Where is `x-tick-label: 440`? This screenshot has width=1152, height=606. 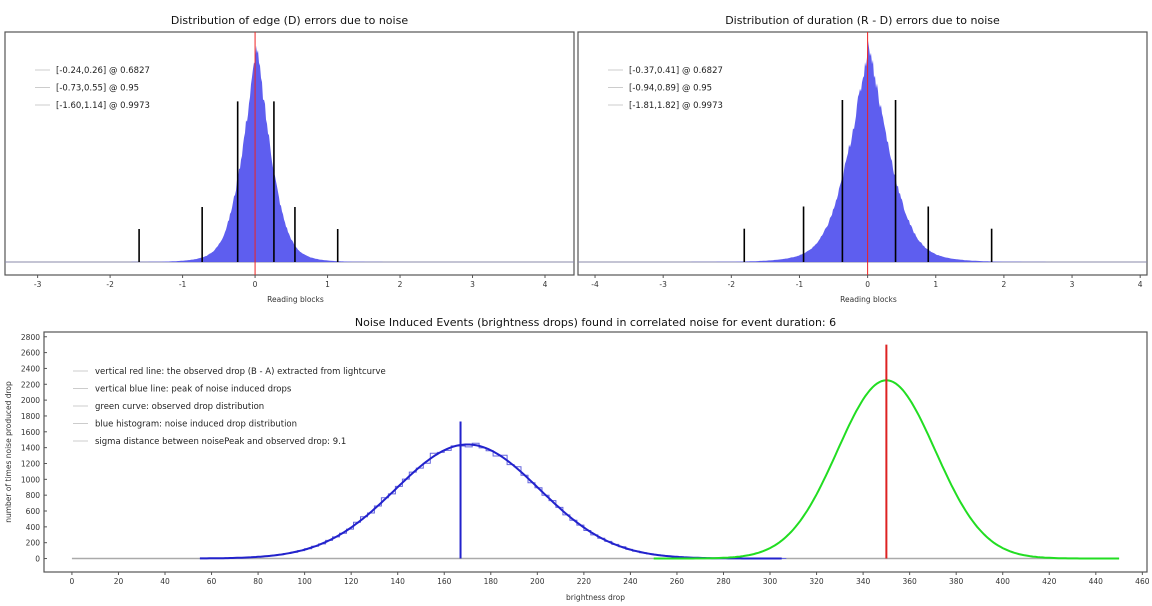
x-tick-label: 440 is located at coordinates (1096, 581).